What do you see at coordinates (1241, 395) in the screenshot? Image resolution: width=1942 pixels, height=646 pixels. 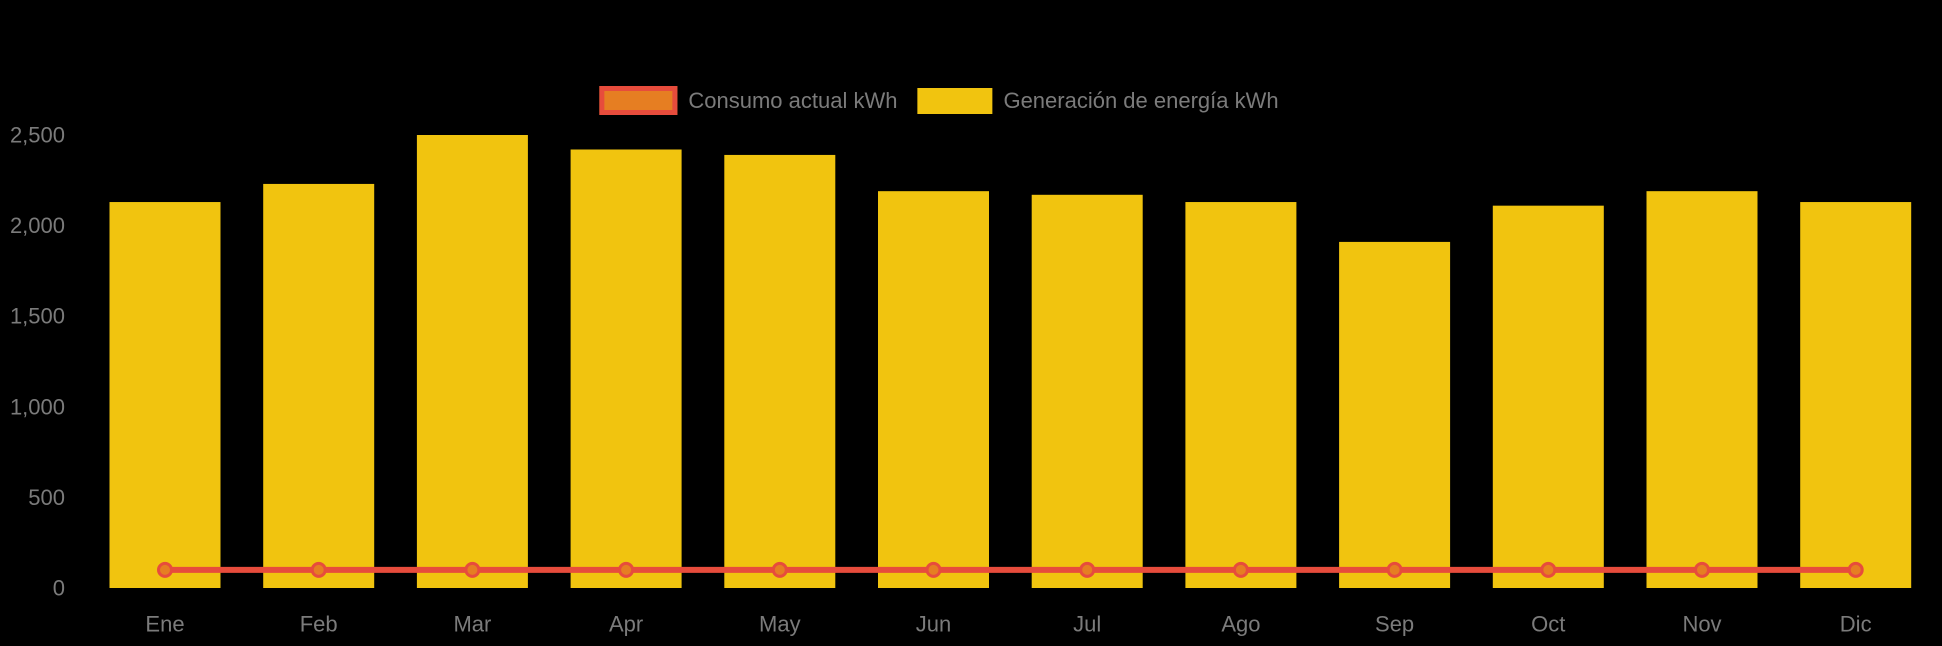 I see `bar-ago` at bounding box center [1241, 395].